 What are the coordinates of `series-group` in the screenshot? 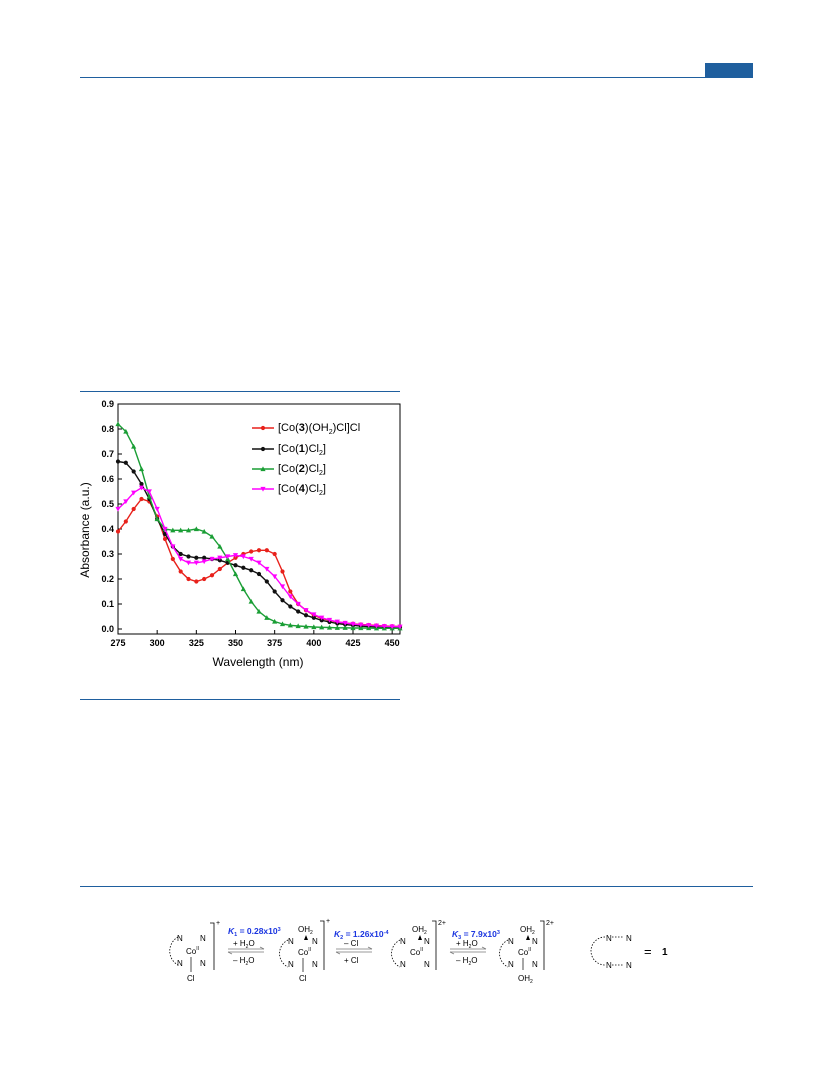 It's located at (259, 526).